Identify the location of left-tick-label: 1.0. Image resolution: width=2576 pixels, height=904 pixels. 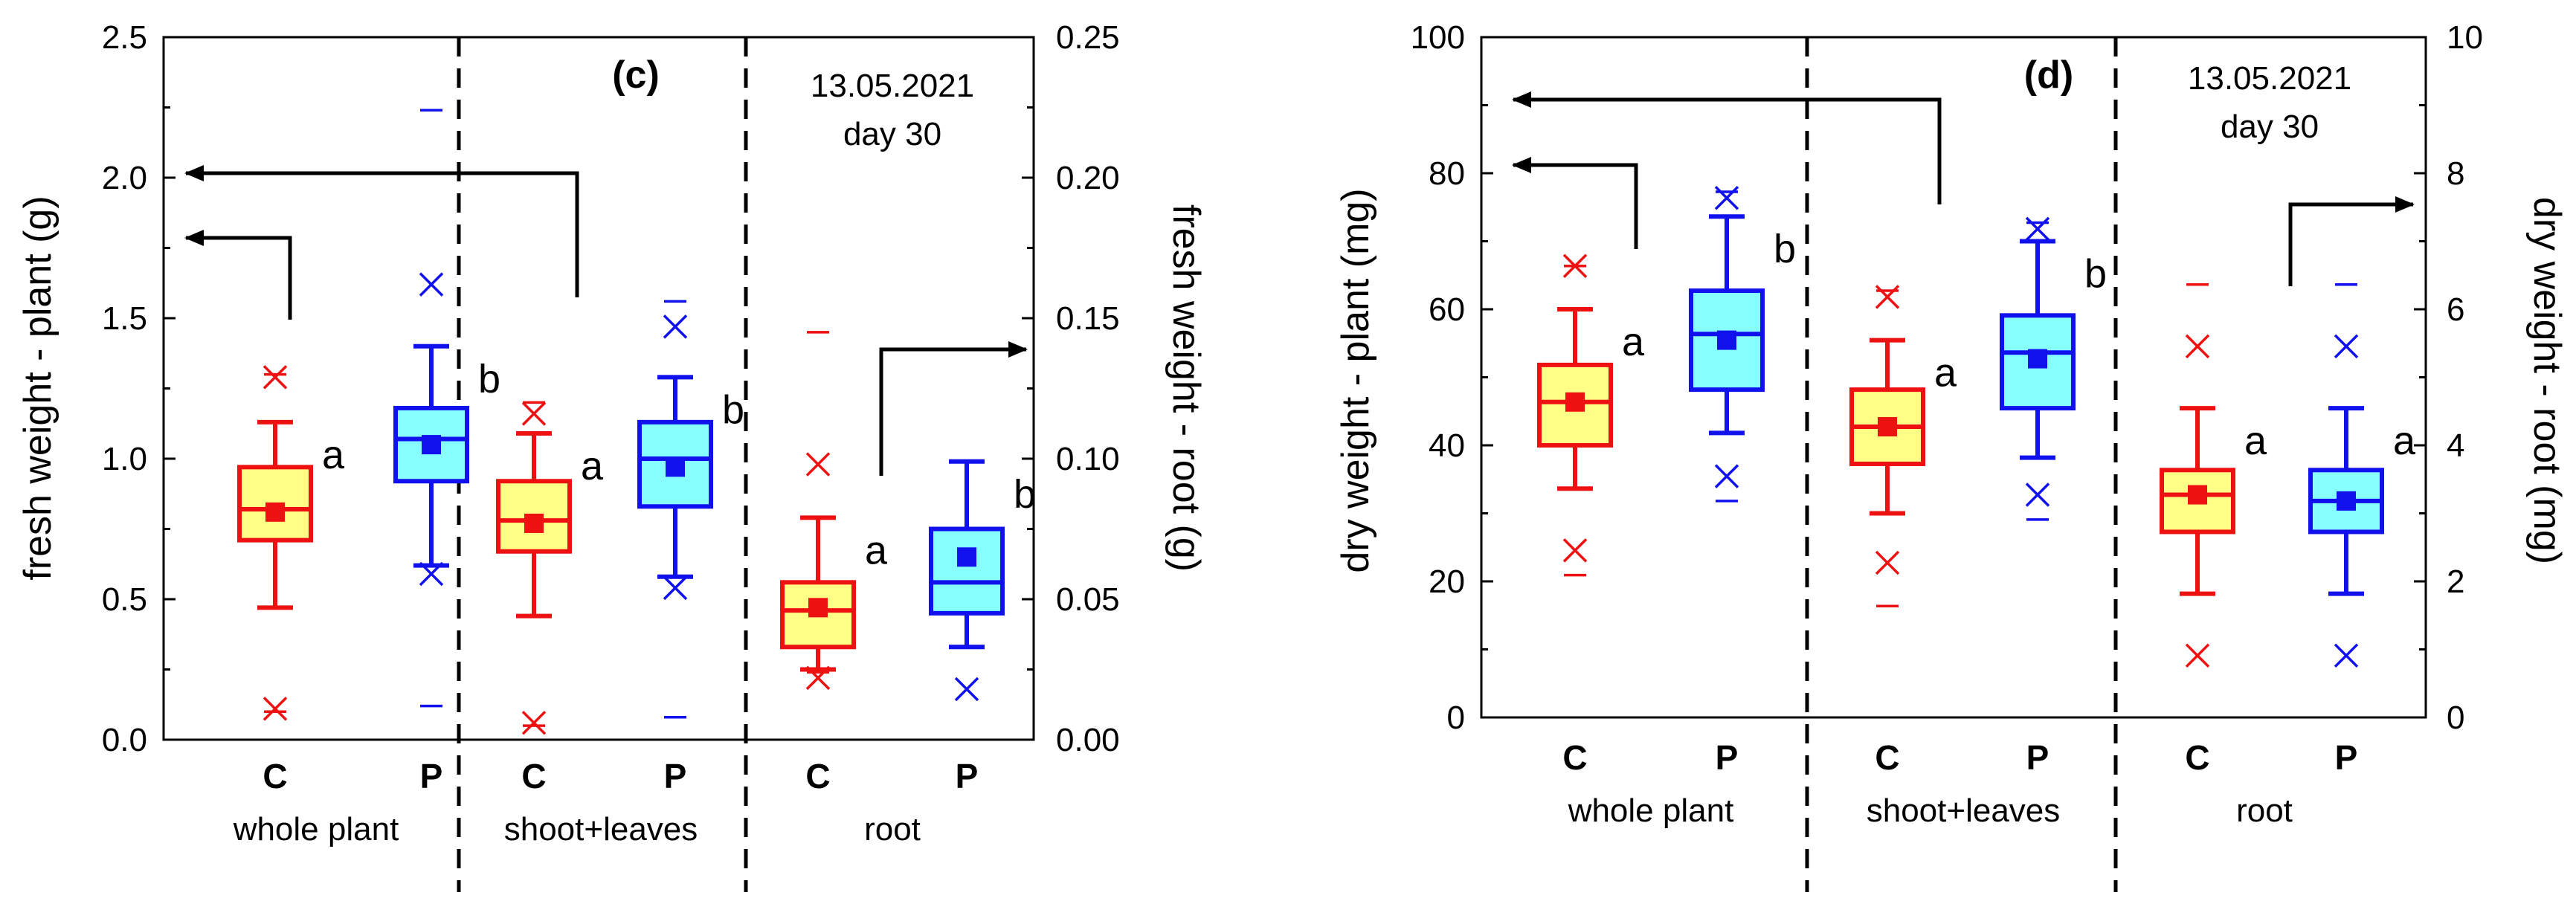
(124, 459).